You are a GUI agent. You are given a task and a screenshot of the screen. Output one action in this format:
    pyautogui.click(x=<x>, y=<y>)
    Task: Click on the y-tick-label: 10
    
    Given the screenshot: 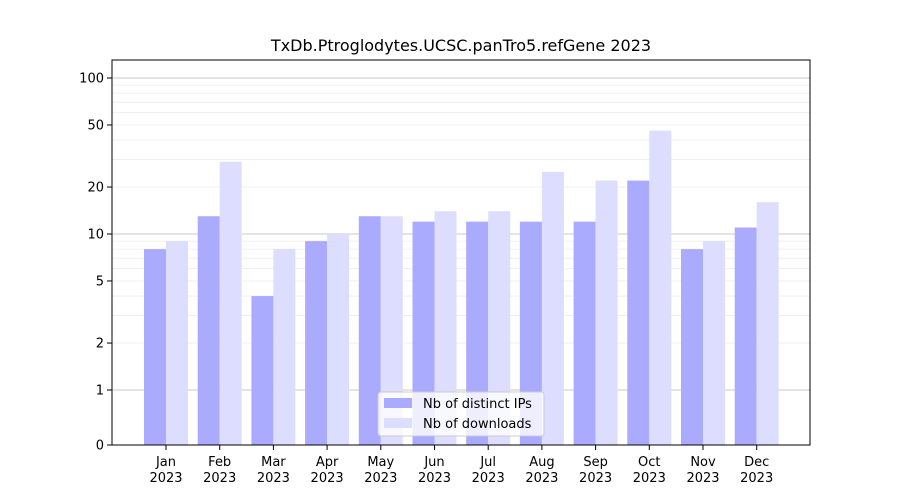 What is the action you would take?
    pyautogui.click(x=95, y=235)
    